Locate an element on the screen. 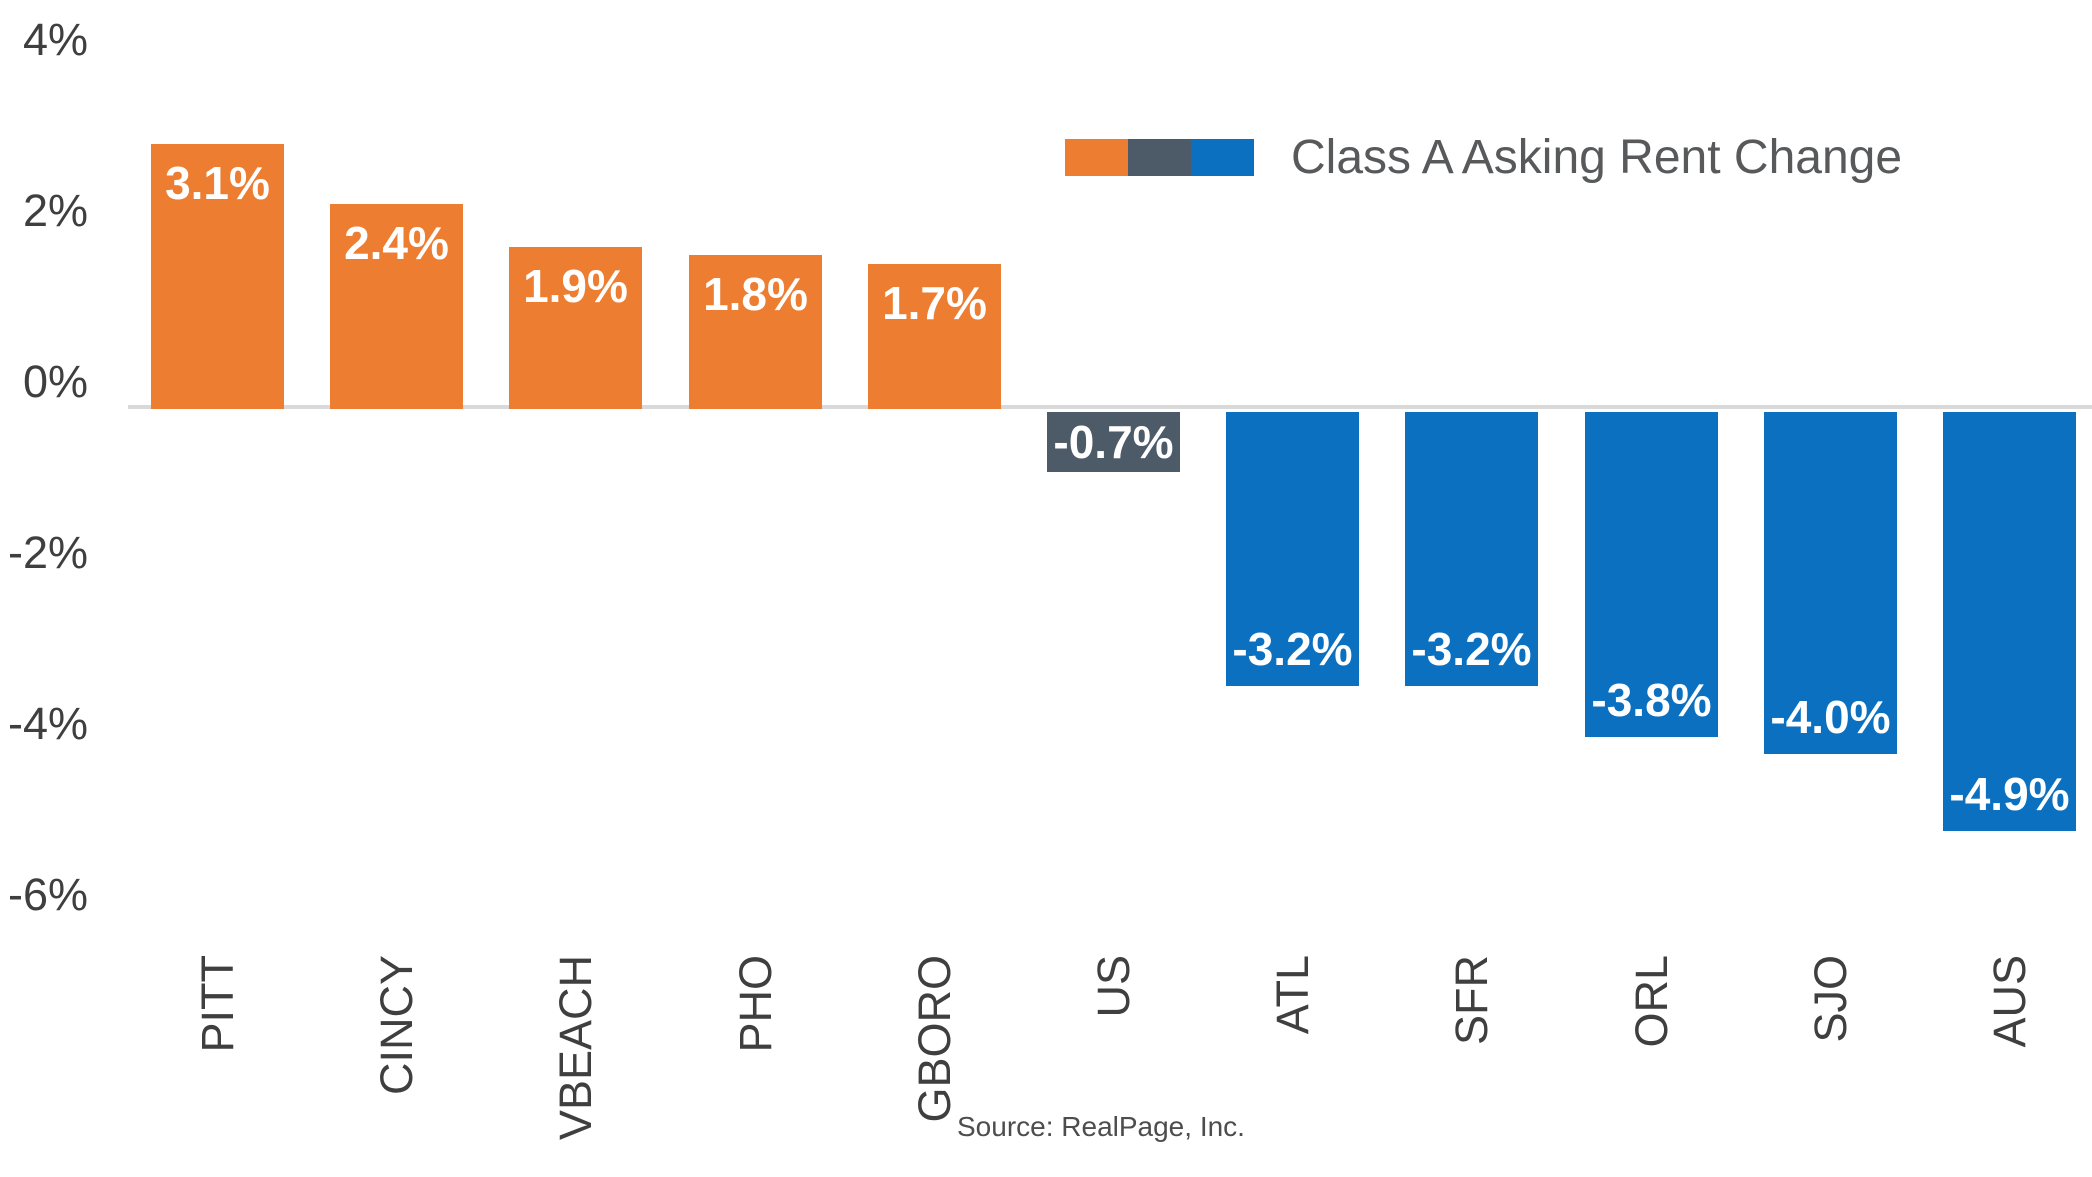 The width and height of the screenshot is (2092, 1177). legend: Class A Asking Rent Change is located at coordinates (1484, 157).